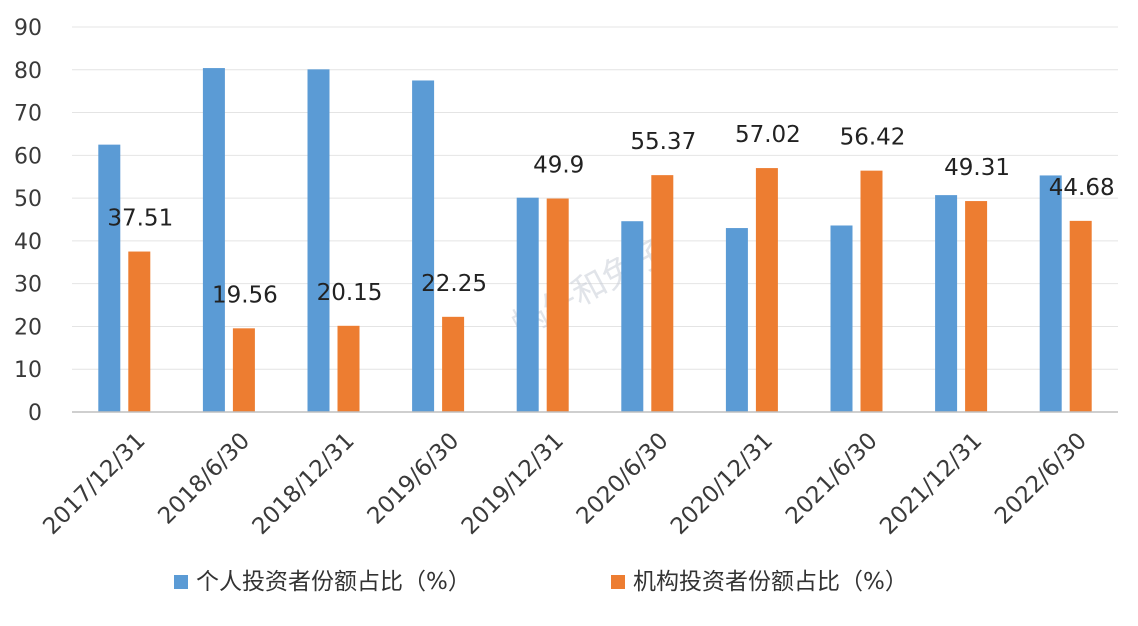 This screenshot has height=626, width=1138. I want to click on data-label: 56.42, so click(873, 138).